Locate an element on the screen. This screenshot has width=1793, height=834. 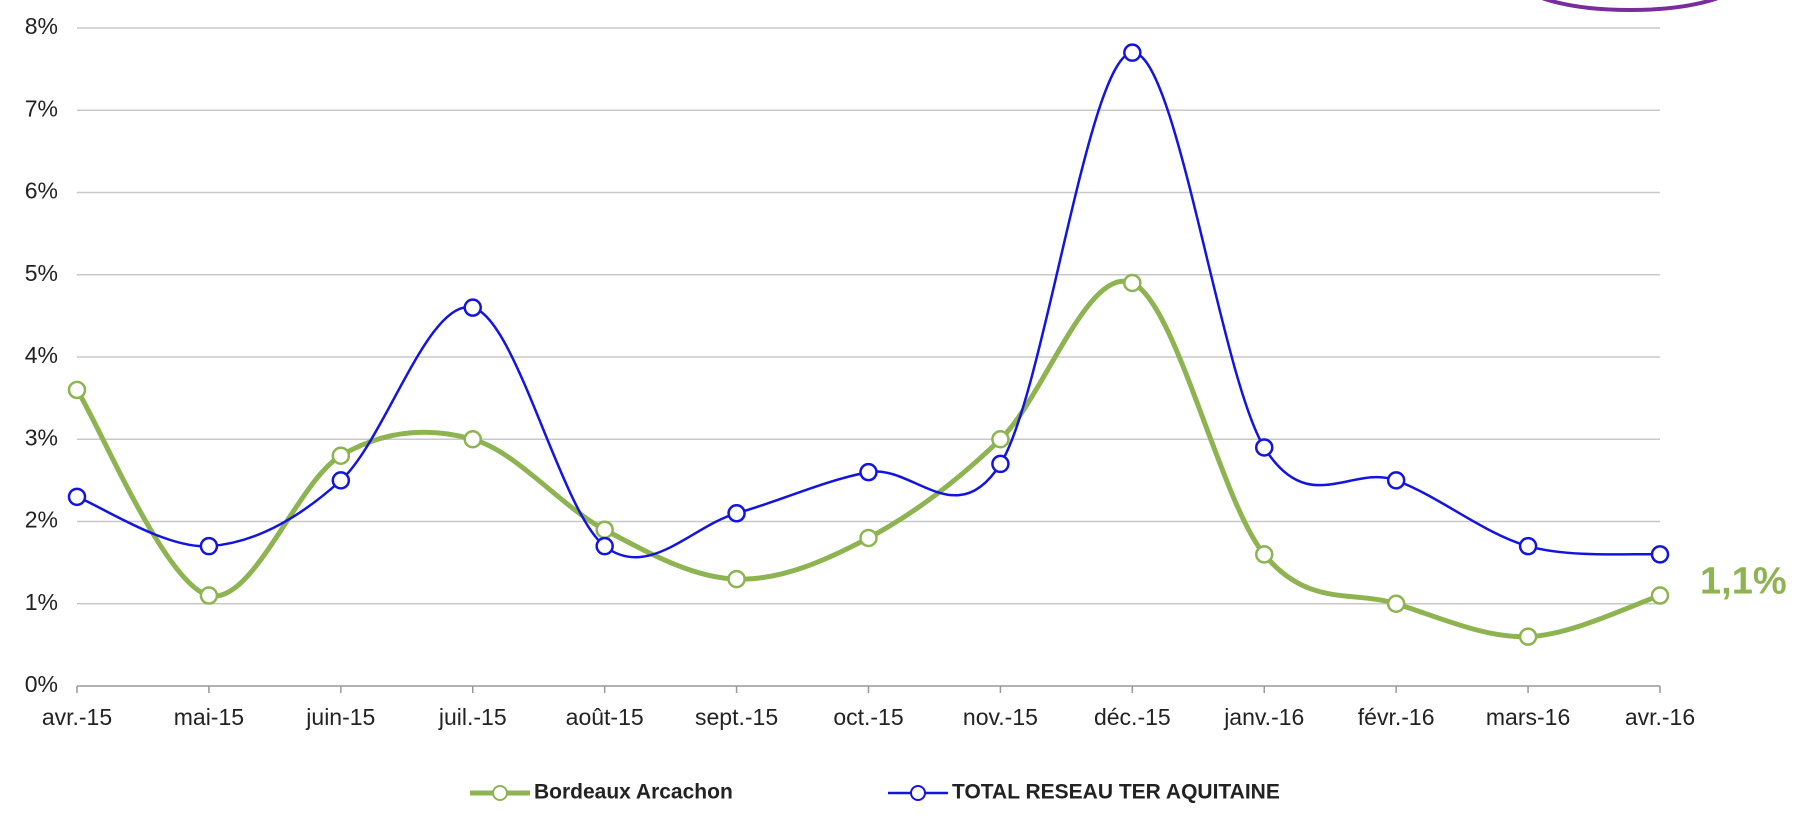
y-tick-label: 7% is located at coordinates (41, 108).